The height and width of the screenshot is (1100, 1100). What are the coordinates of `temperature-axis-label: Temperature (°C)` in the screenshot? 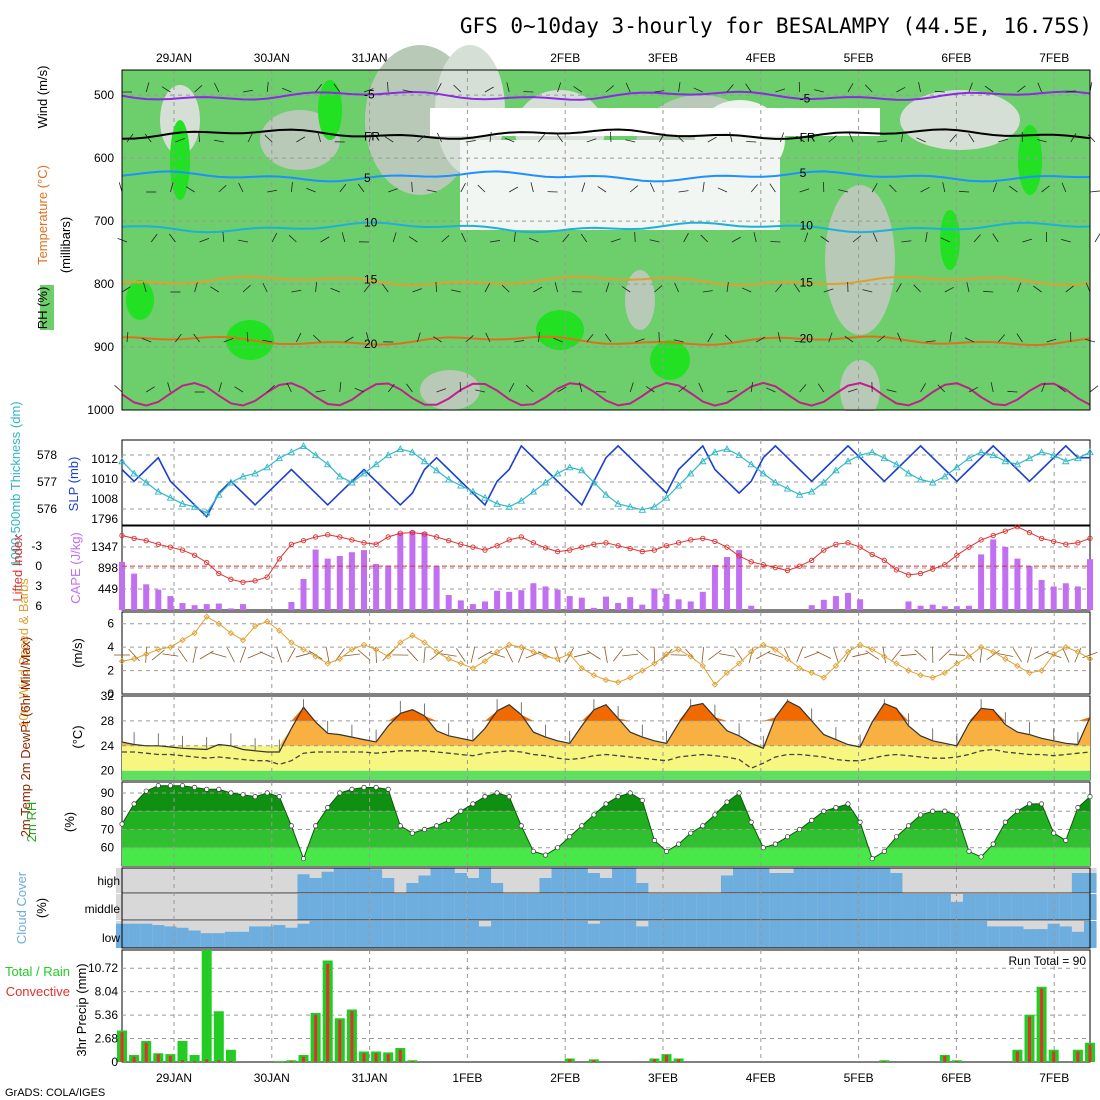 It's located at (42, 215).